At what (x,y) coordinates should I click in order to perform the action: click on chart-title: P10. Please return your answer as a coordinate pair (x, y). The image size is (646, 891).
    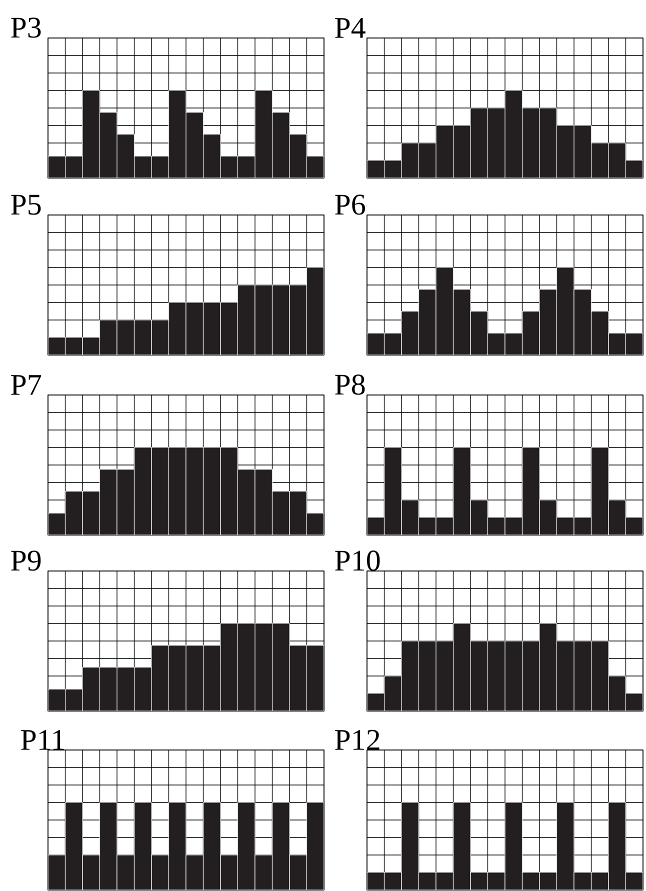
    Looking at the image, I should click on (357, 560).